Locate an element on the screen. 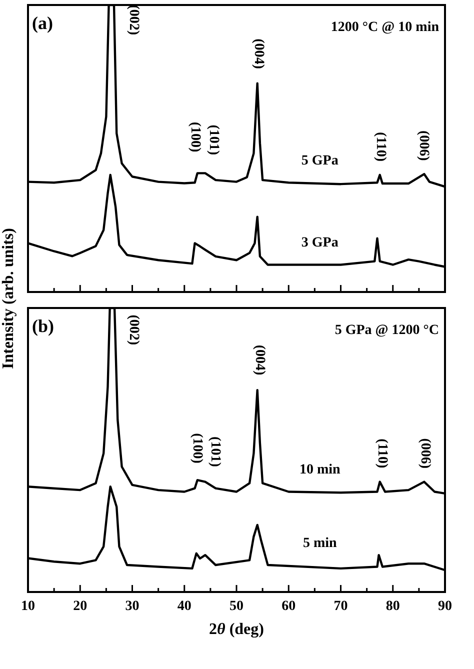 Image resolution: width=474 pixels, height=669 pixels. x-tick-label: 20 is located at coordinates (80, 606).